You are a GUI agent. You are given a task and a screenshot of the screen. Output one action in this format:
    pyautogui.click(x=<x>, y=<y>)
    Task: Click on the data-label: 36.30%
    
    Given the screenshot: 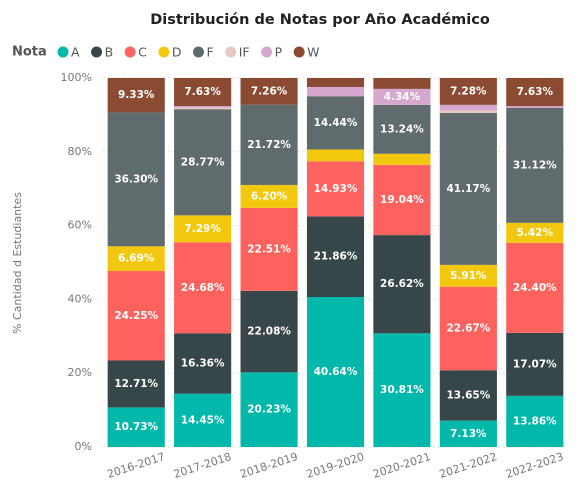 What is the action you would take?
    pyautogui.click(x=136, y=179)
    